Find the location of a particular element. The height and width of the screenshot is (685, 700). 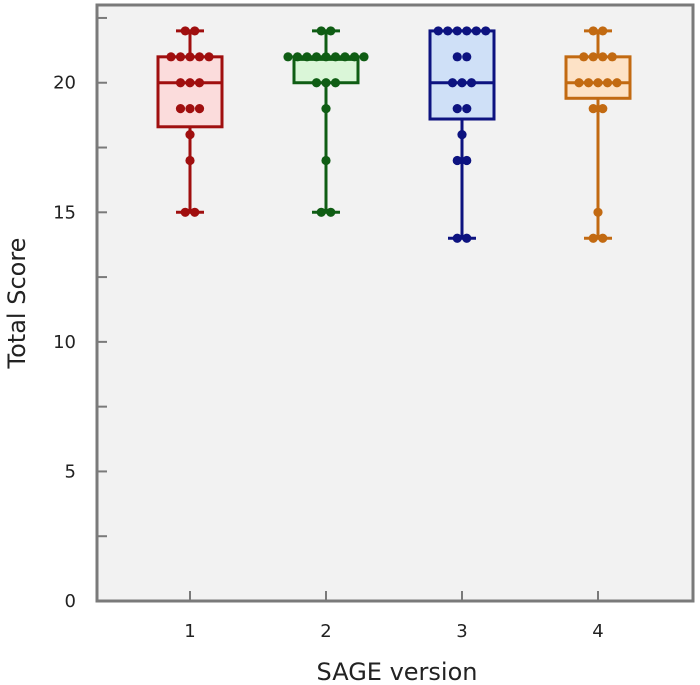

y-tick-label: 15 is located at coordinates (64, 212).